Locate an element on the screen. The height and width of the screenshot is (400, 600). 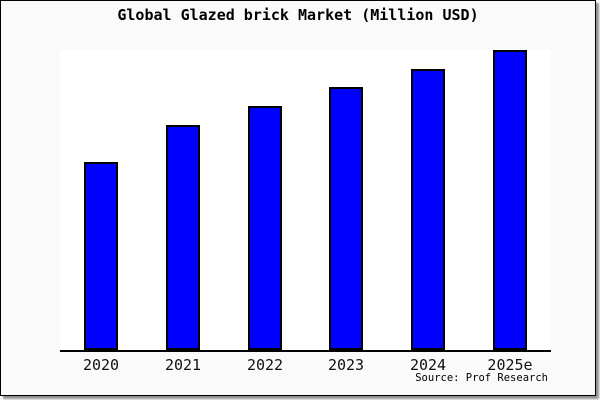
x-tick-label-2024: 2024 is located at coordinates (428, 365).